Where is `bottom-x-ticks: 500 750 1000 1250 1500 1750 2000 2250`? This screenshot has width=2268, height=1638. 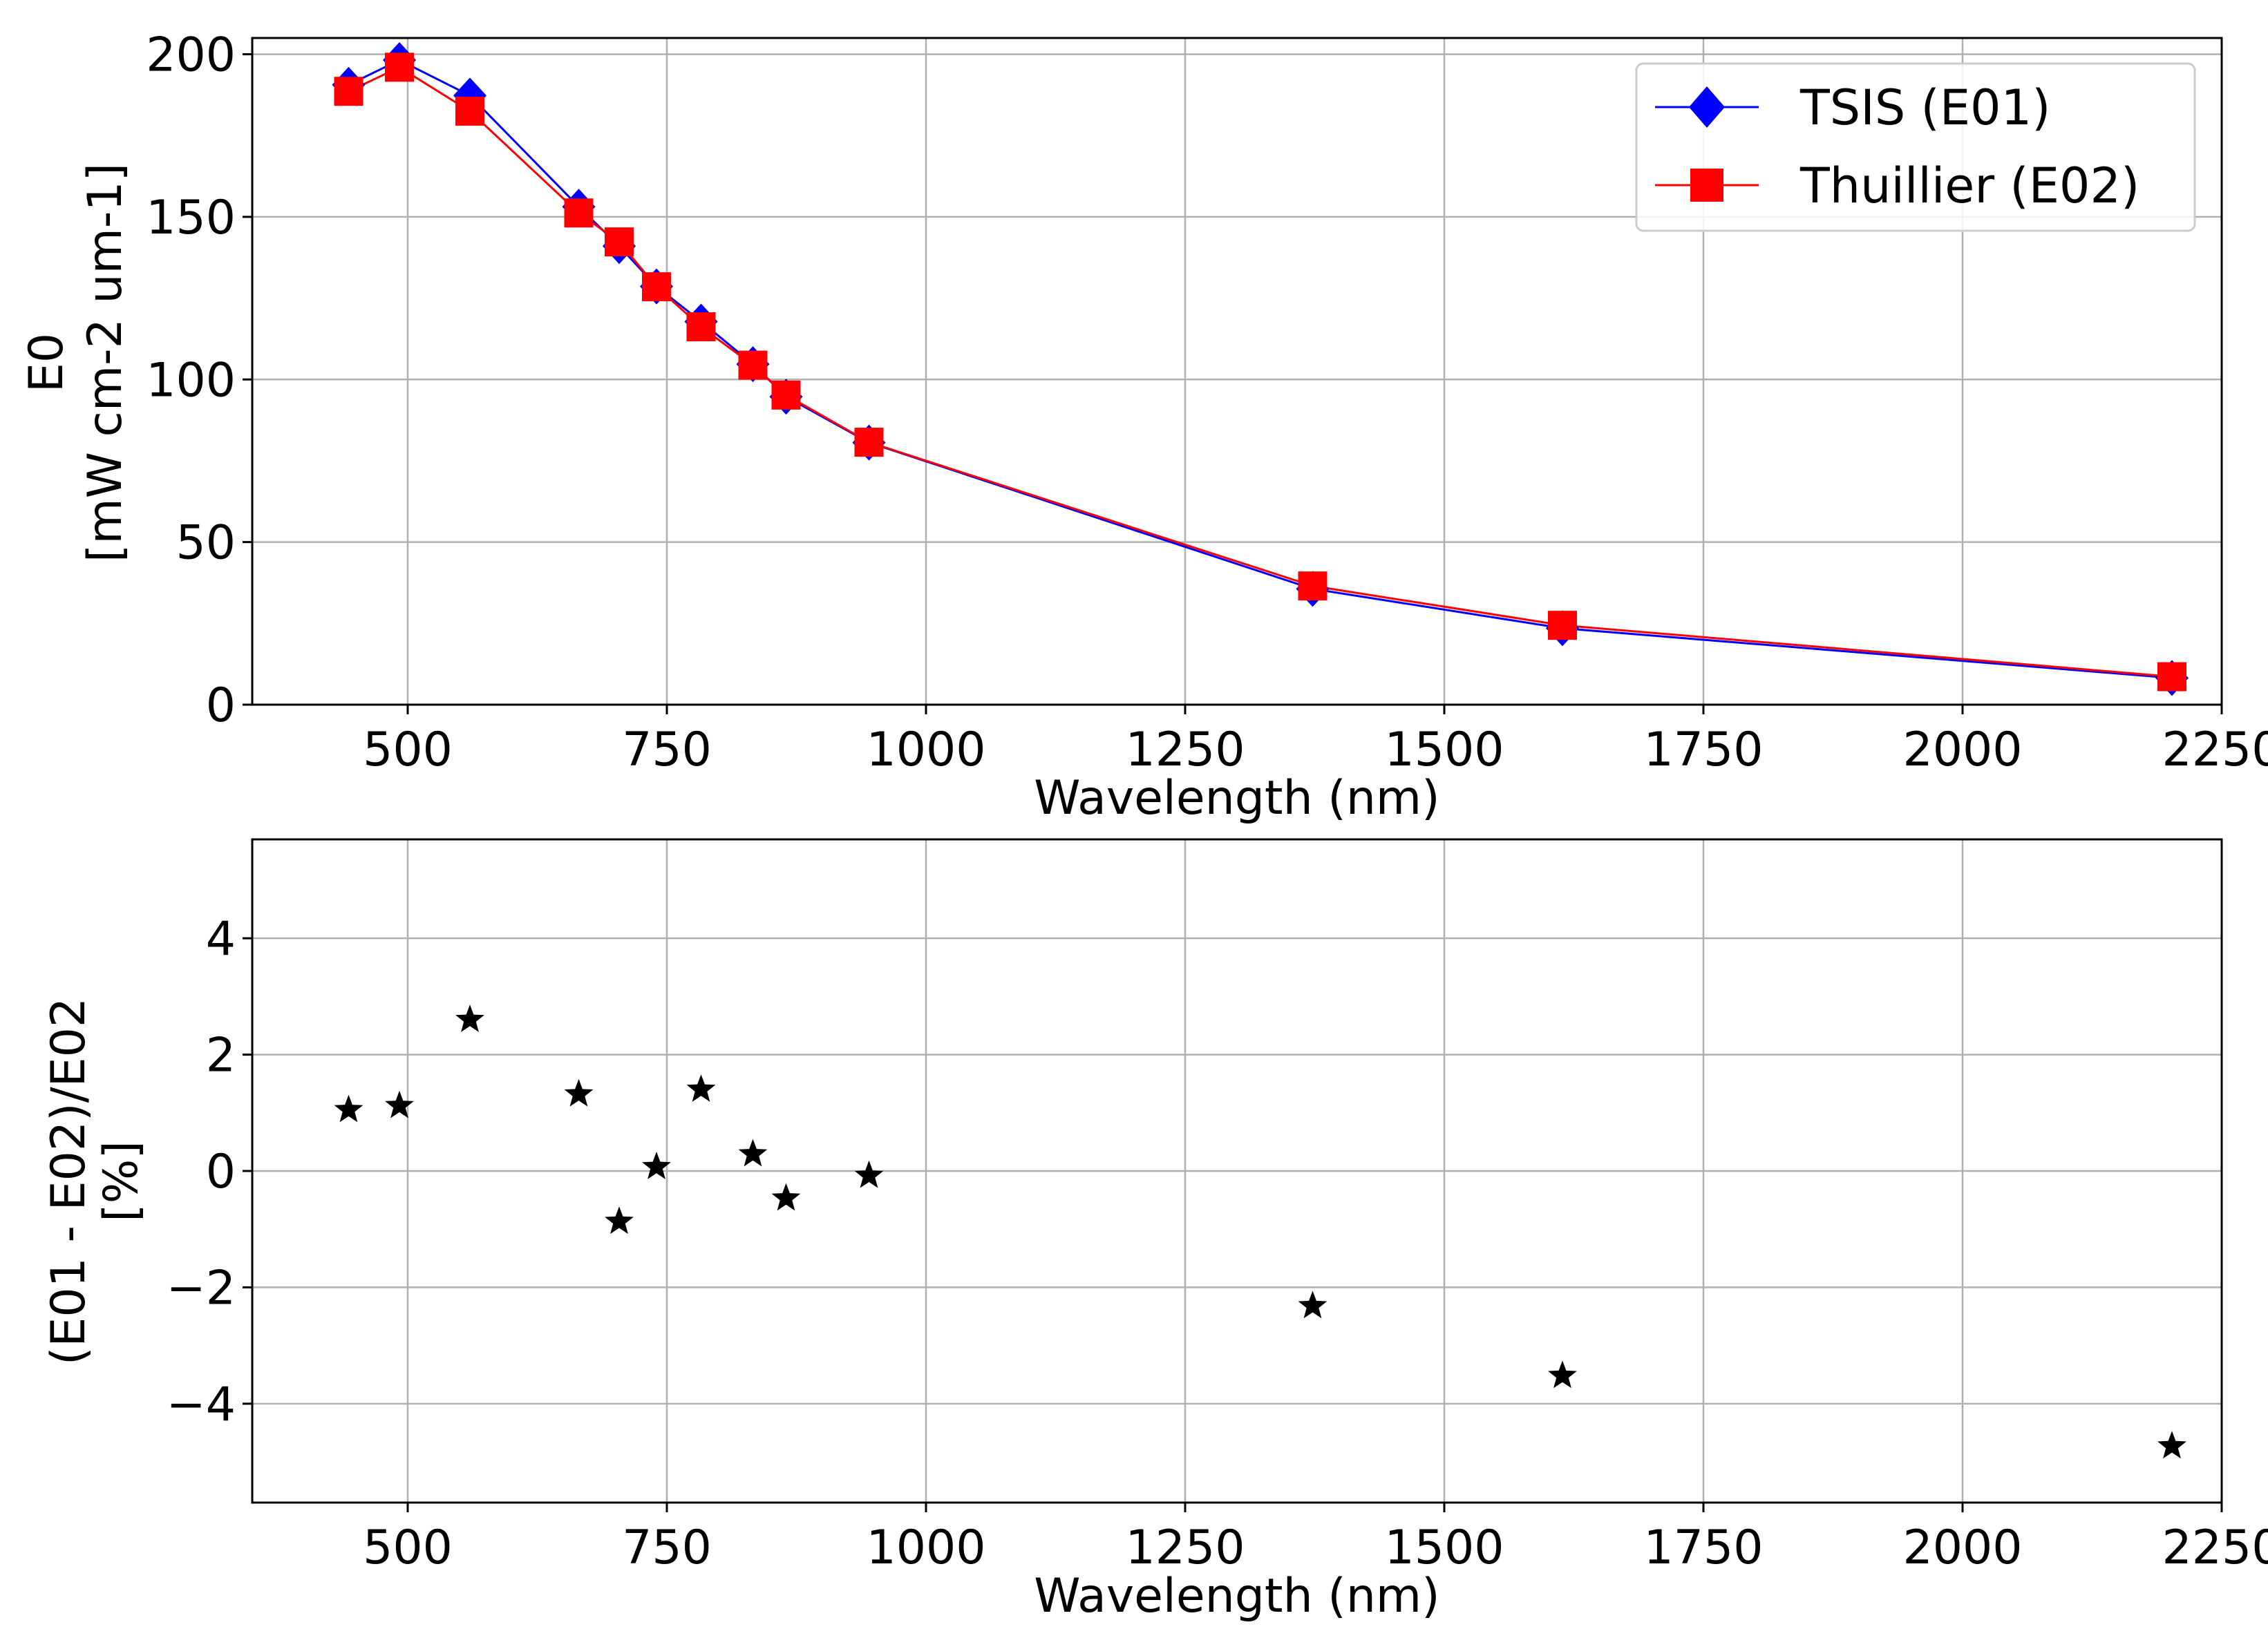
bottom-x-ticks: 500 750 1000 1250 1500 1750 2000 2250 is located at coordinates (1315, 1539).